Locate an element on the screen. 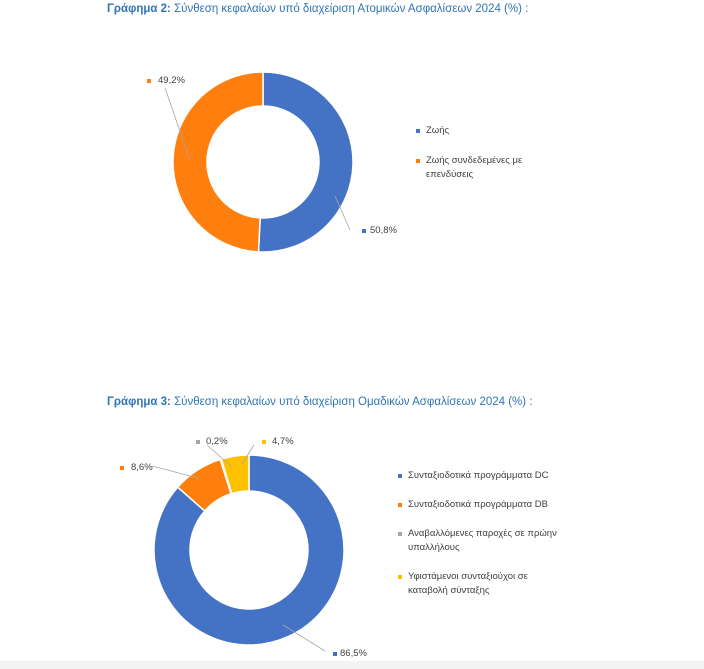 The height and width of the screenshot is (669, 704). legend-item: Ζωής is located at coordinates (486, 131).